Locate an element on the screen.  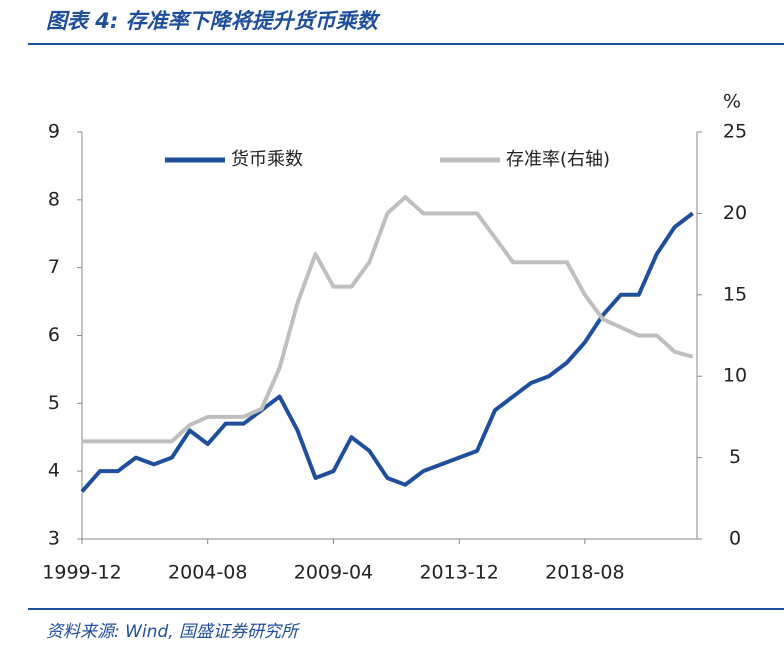
x-tick-label: 2013-12 is located at coordinates (458, 573).